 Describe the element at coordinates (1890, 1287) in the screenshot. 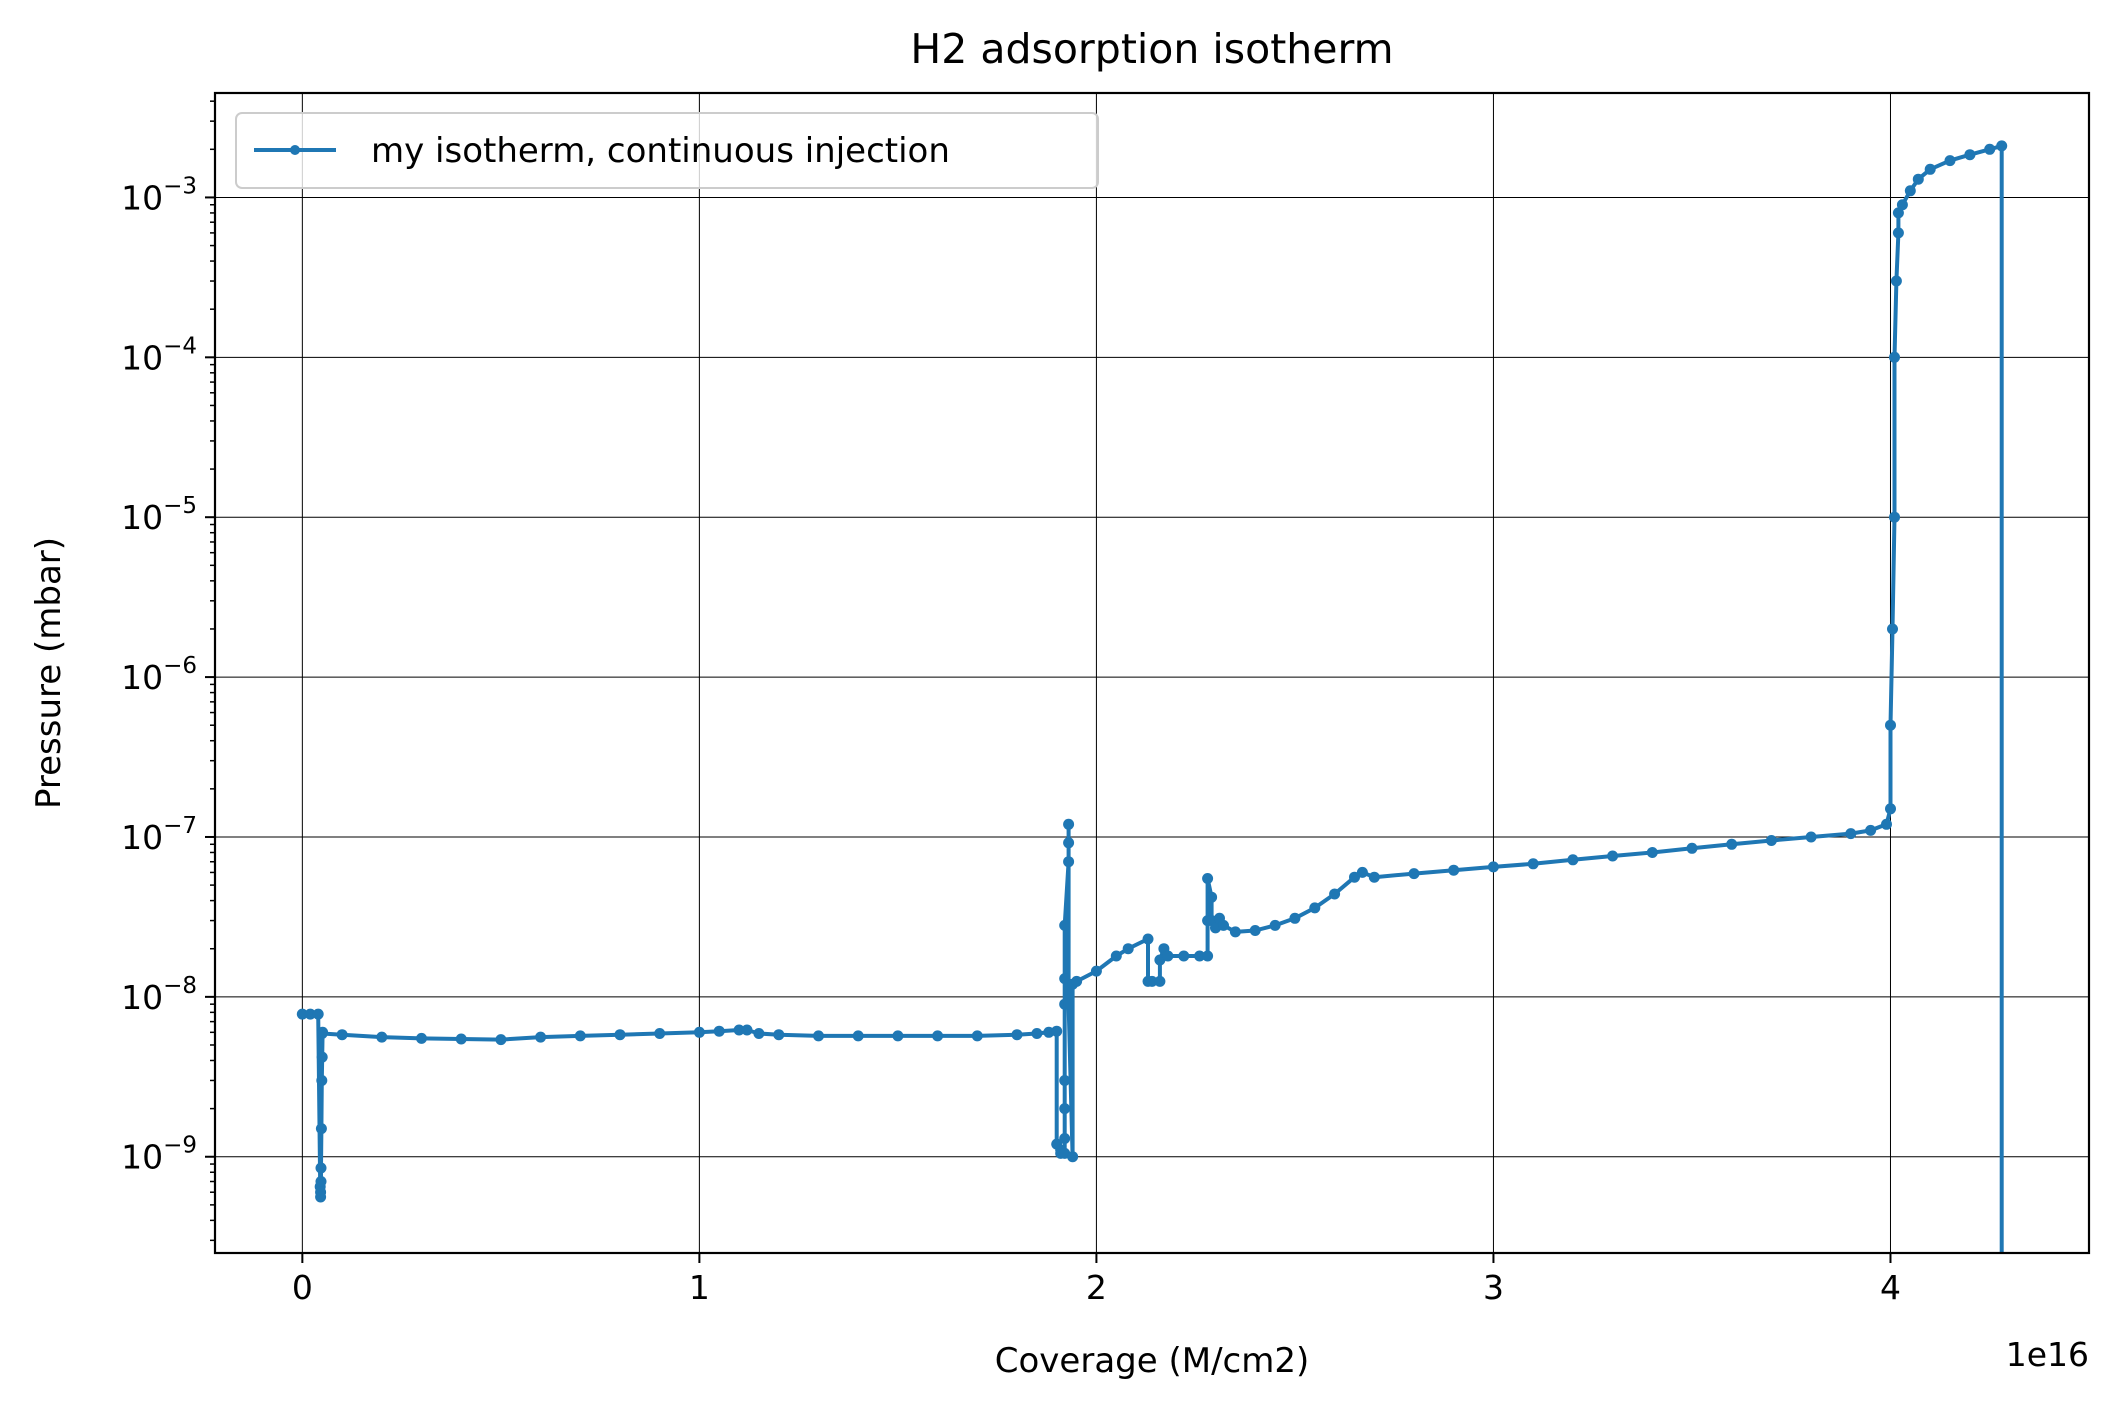

I see `x-tick-label: 4` at that location.